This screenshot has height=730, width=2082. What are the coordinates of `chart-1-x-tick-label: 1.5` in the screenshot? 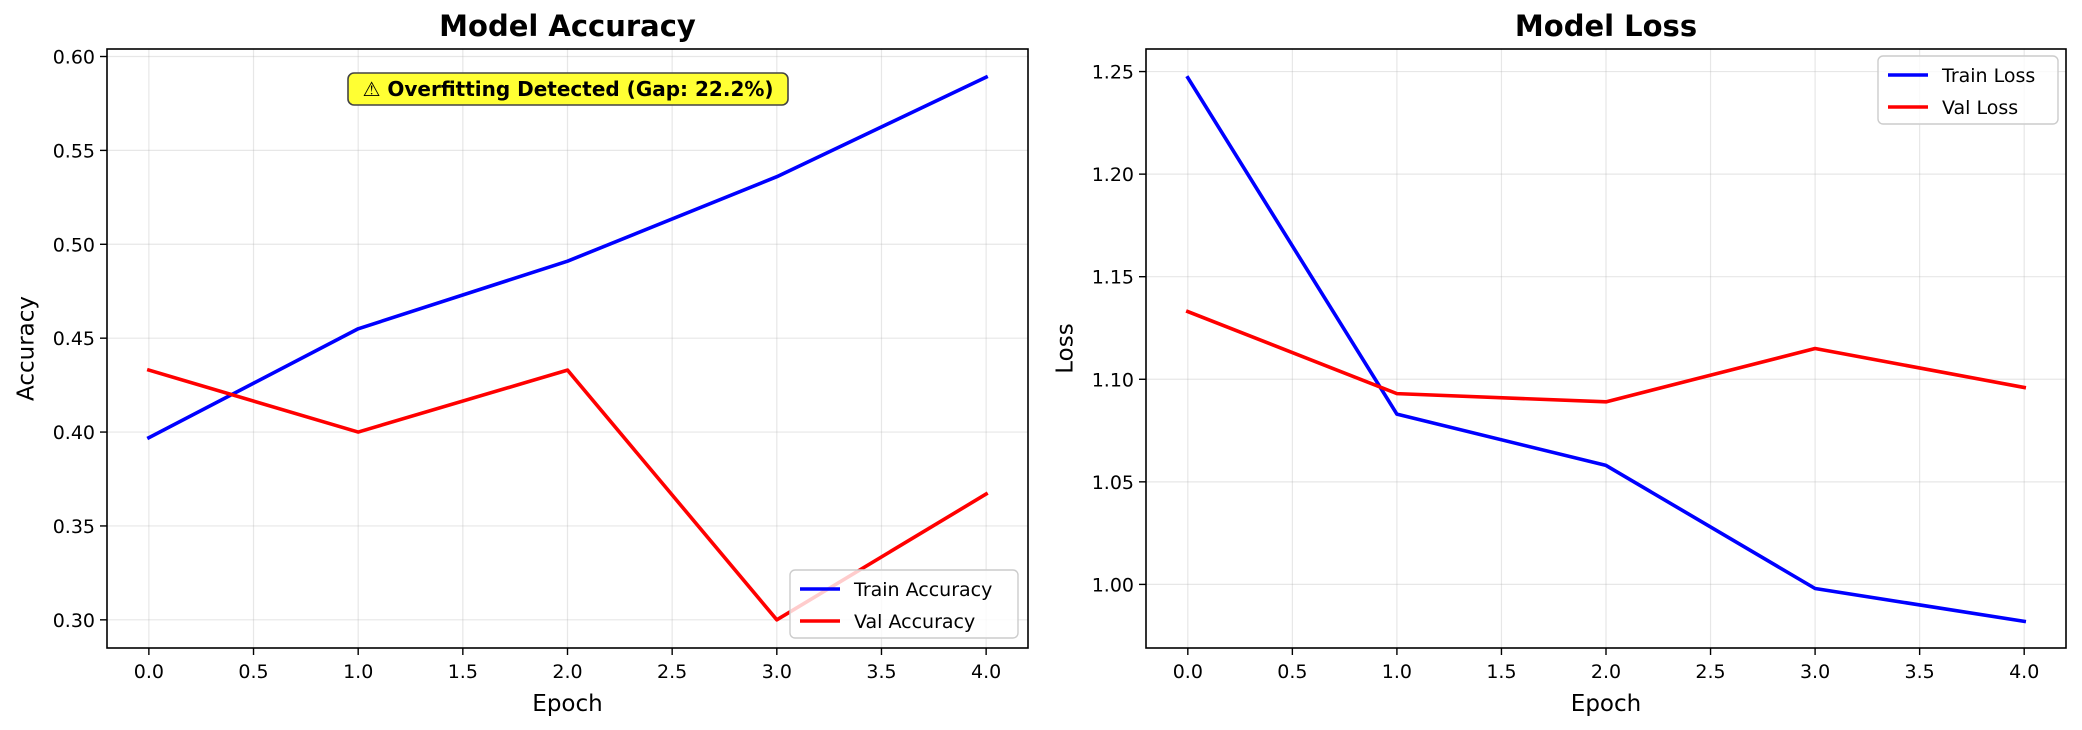 It's located at (1501, 672).